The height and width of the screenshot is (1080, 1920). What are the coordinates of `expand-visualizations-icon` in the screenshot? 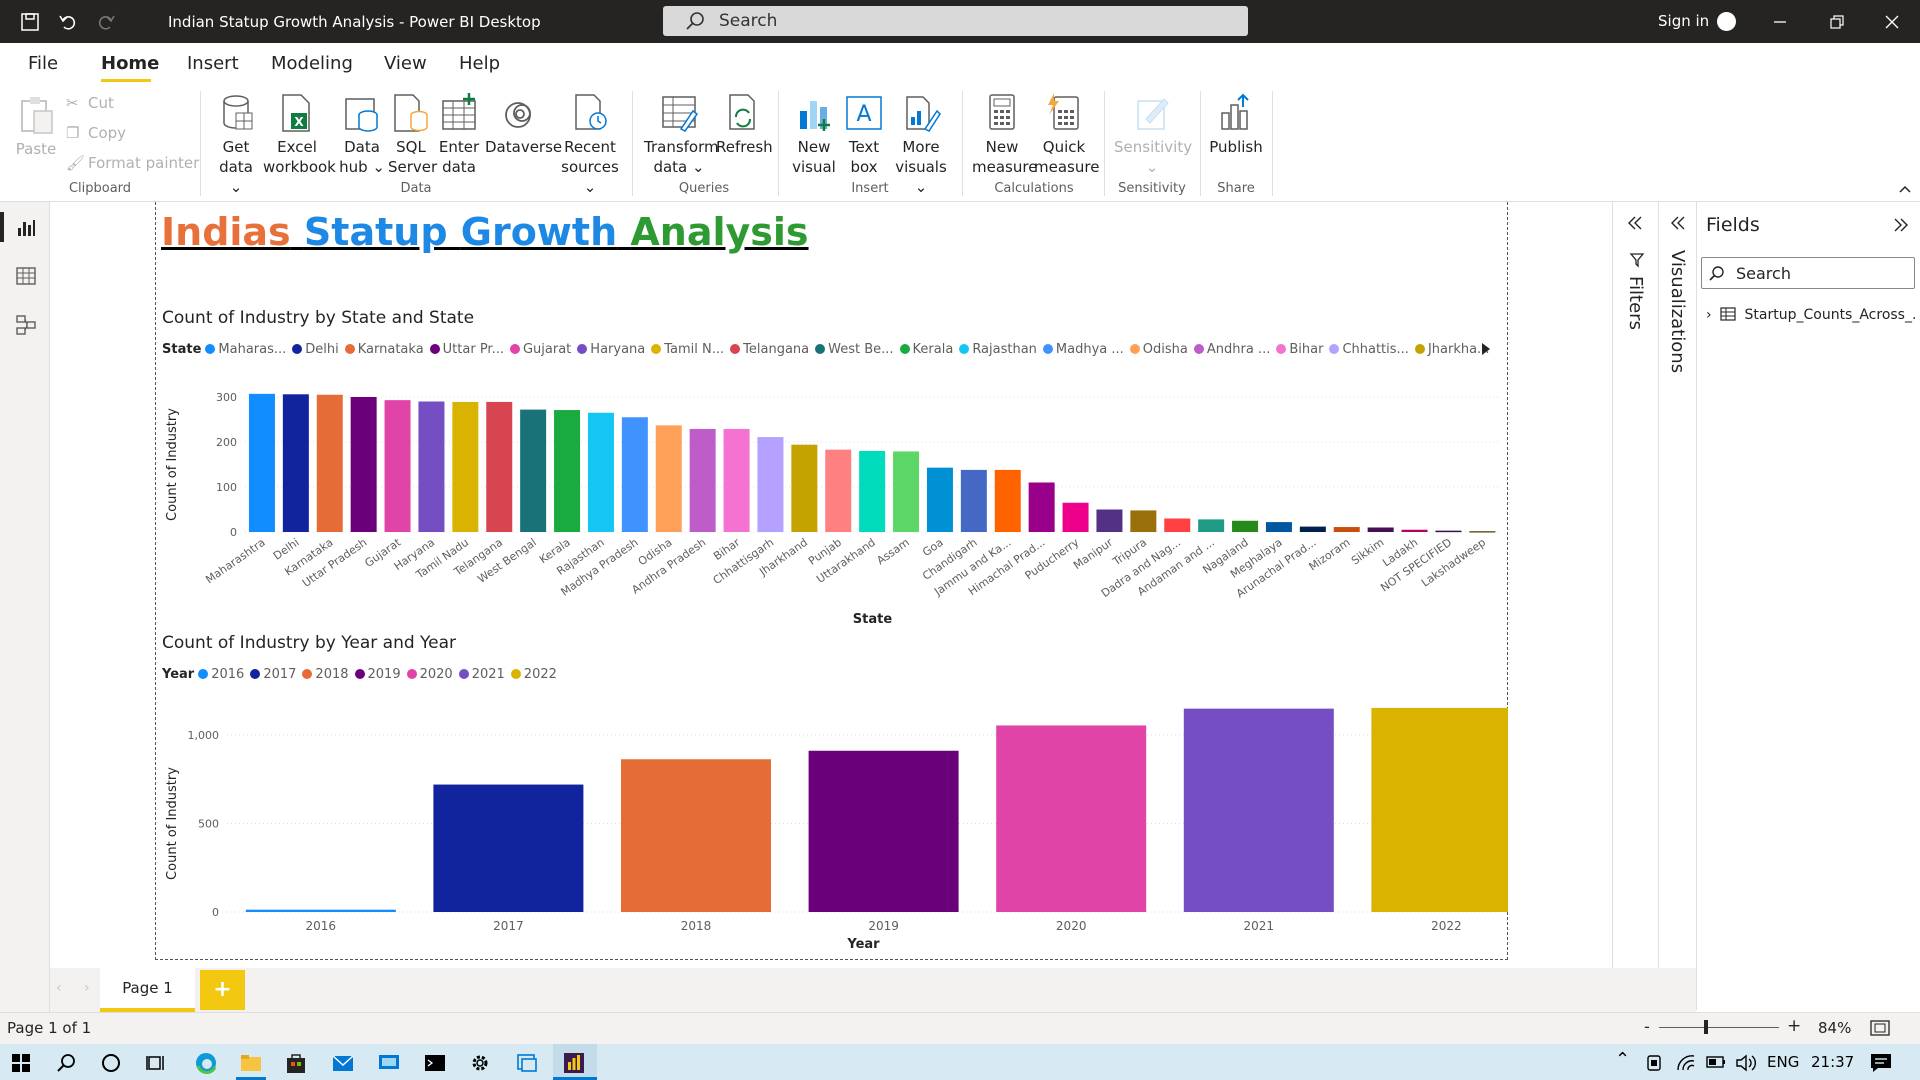 It's located at (1678, 223).